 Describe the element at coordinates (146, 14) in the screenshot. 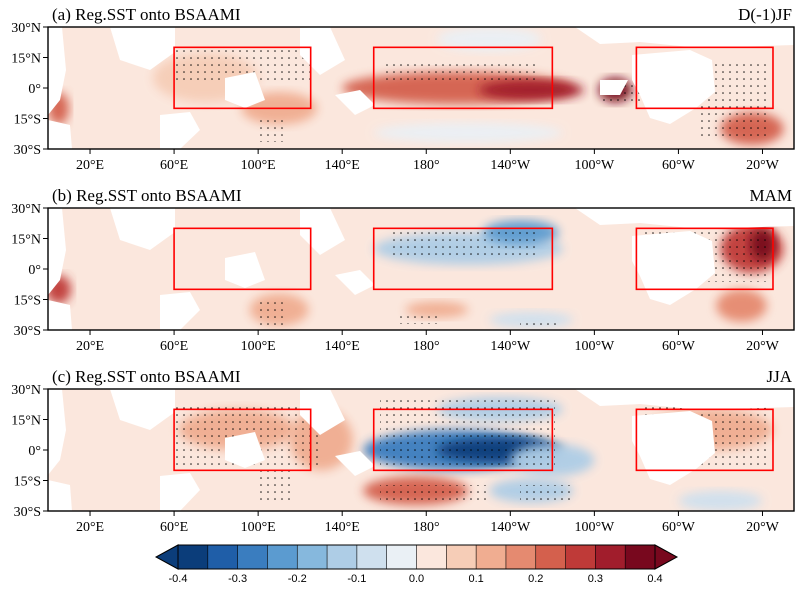

I see `panel-a-title: (a) Reg.SST onto BSAAMI` at that location.